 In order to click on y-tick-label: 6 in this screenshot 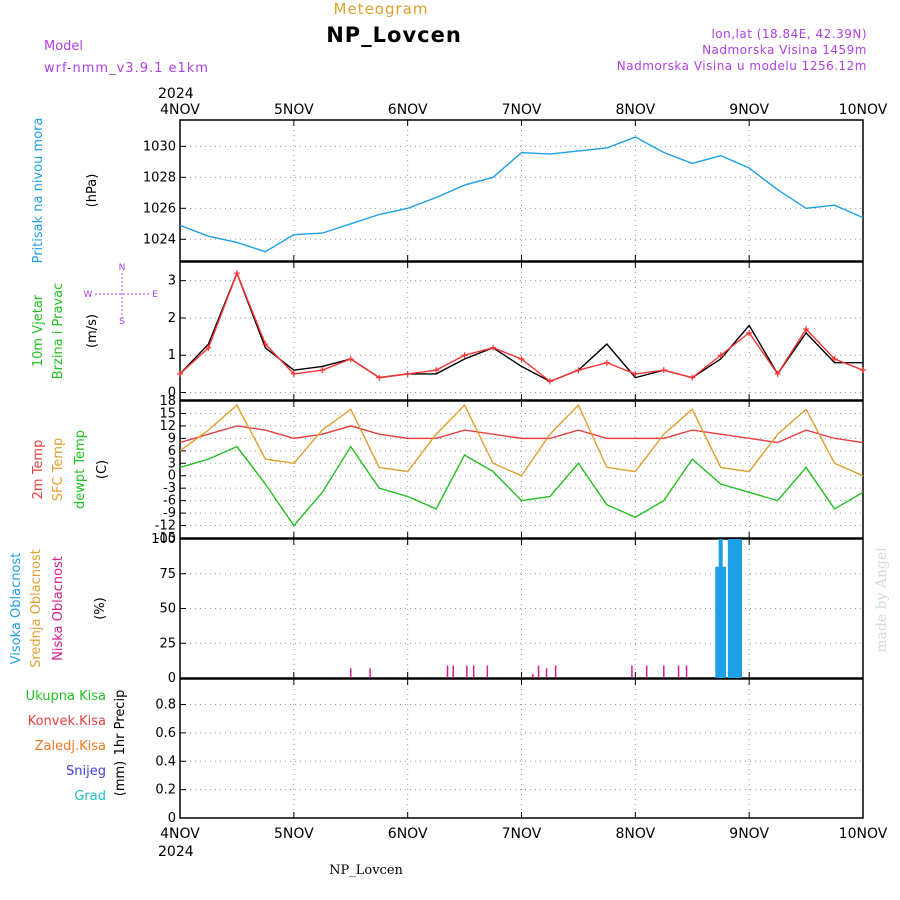, I will do `click(172, 451)`.